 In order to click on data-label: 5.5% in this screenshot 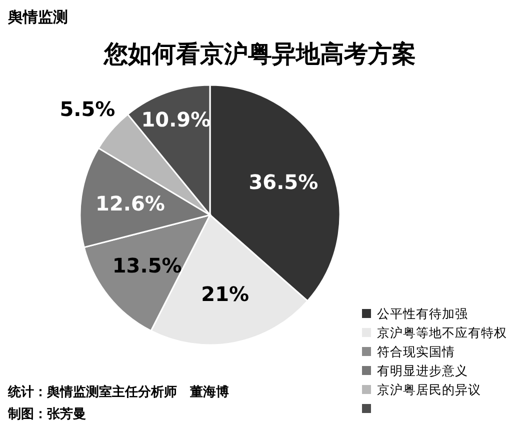, I will do `click(88, 109)`.